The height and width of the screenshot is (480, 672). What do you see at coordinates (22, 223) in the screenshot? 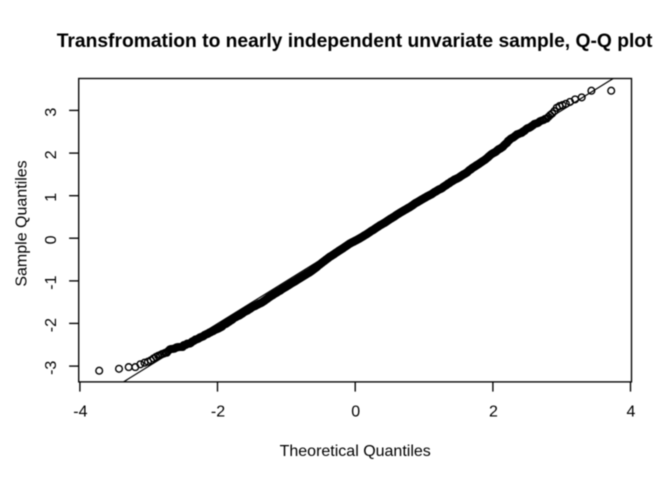
I see `svg-text: Sample Quantiles` at bounding box center [22, 223].